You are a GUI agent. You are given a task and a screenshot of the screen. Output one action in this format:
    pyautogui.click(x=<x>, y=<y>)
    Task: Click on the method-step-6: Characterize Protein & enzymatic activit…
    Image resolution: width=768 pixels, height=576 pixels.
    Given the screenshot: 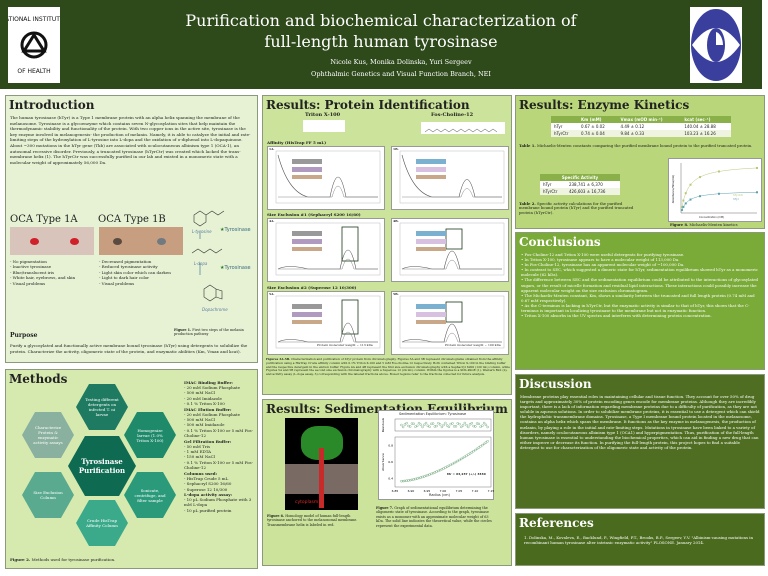 What is the action you would take?
    pyautogui.click(x=48, y=435)
    